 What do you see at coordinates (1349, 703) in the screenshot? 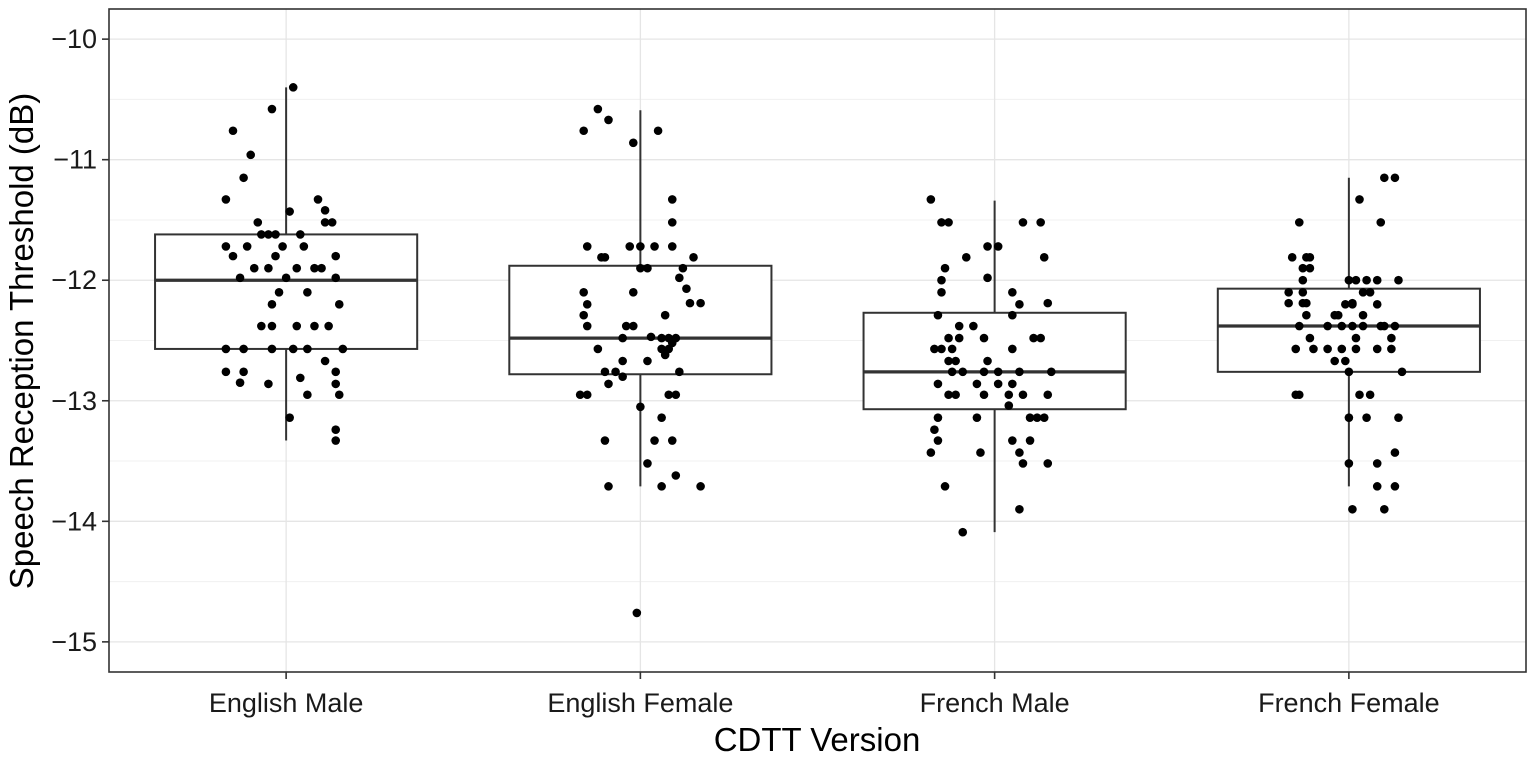
I see `x-tick-label: French Female` at bounding box center [1349, 703].